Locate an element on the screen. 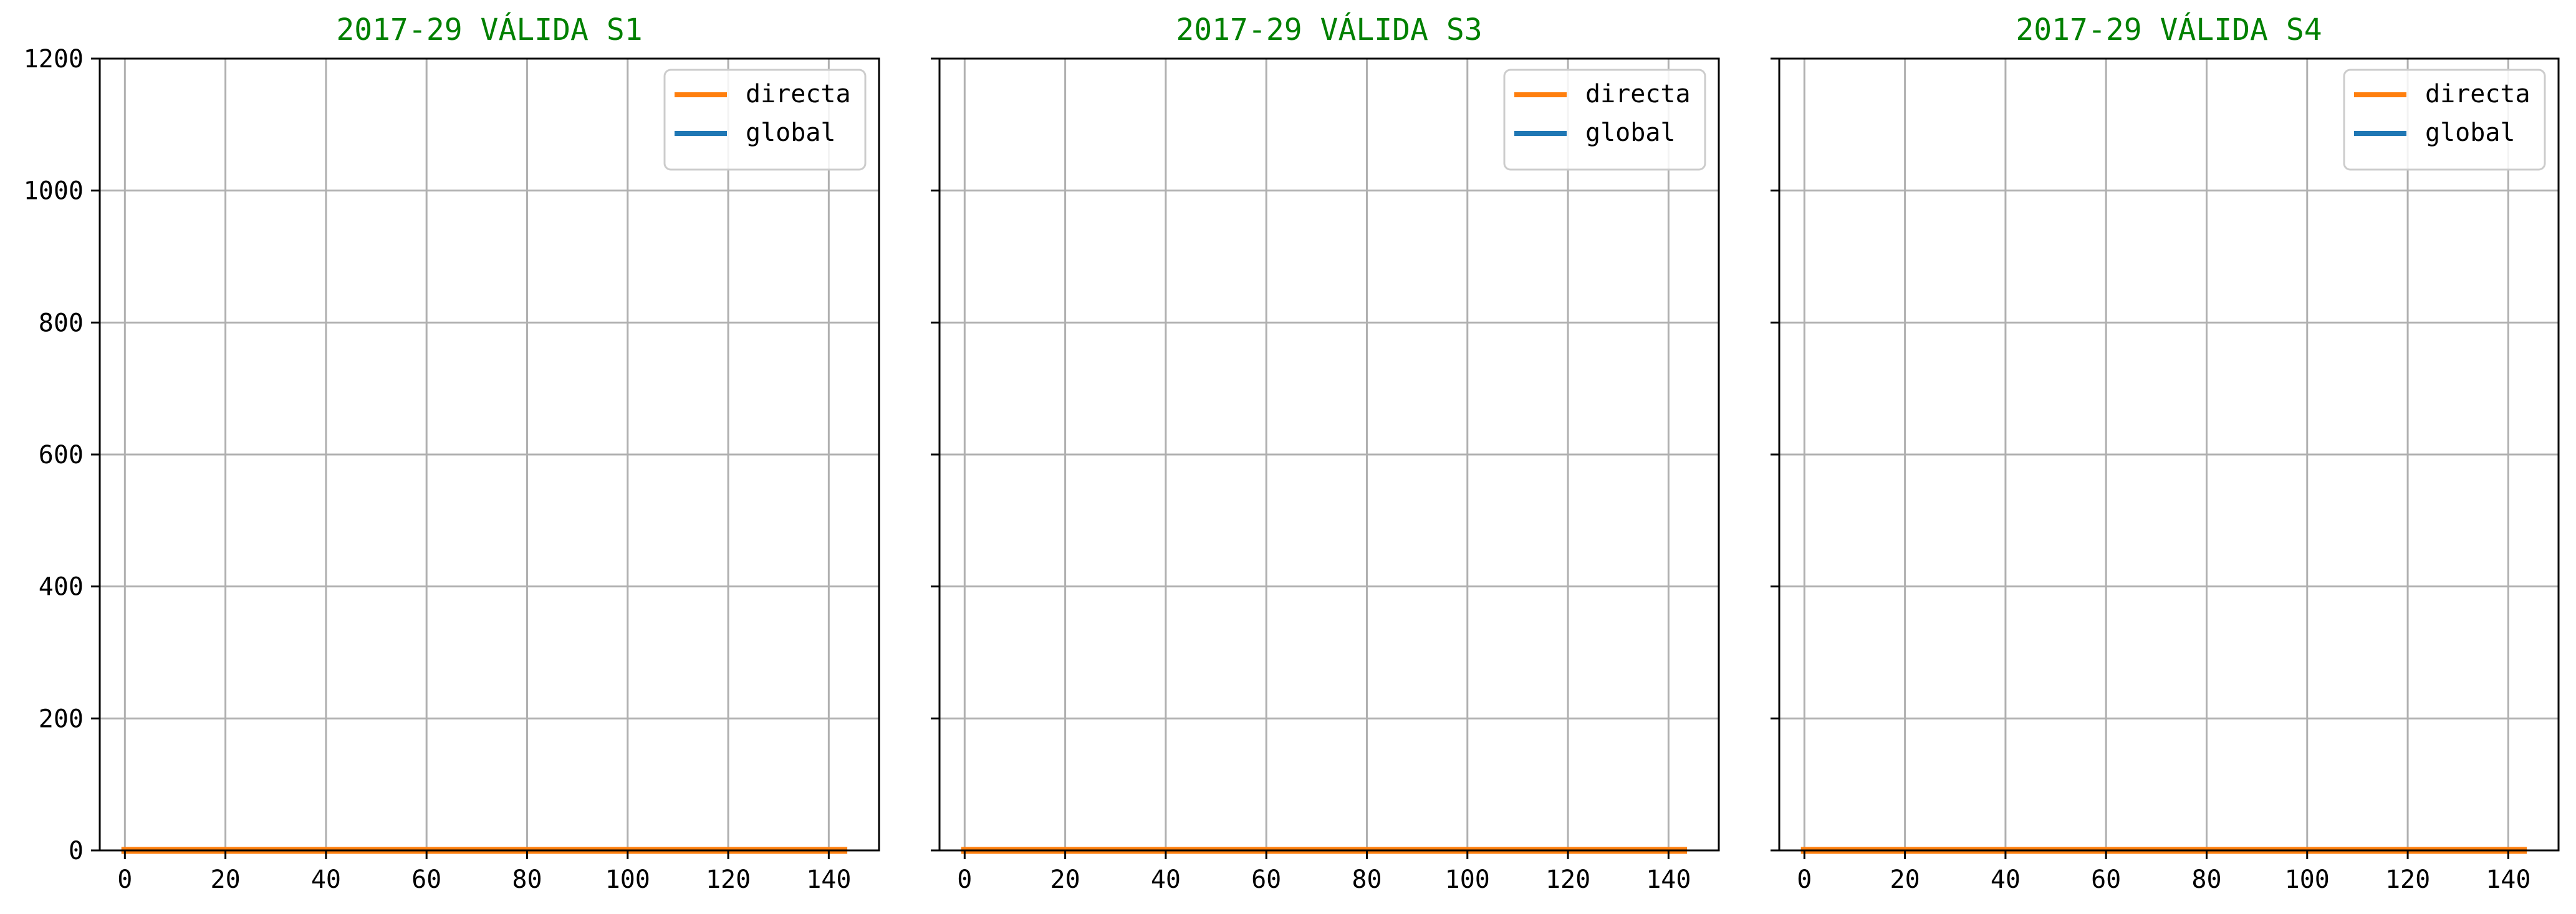 This screenshot has width=2576, height=914. y-tick-label: 800 is located at coordinates (61, 323).